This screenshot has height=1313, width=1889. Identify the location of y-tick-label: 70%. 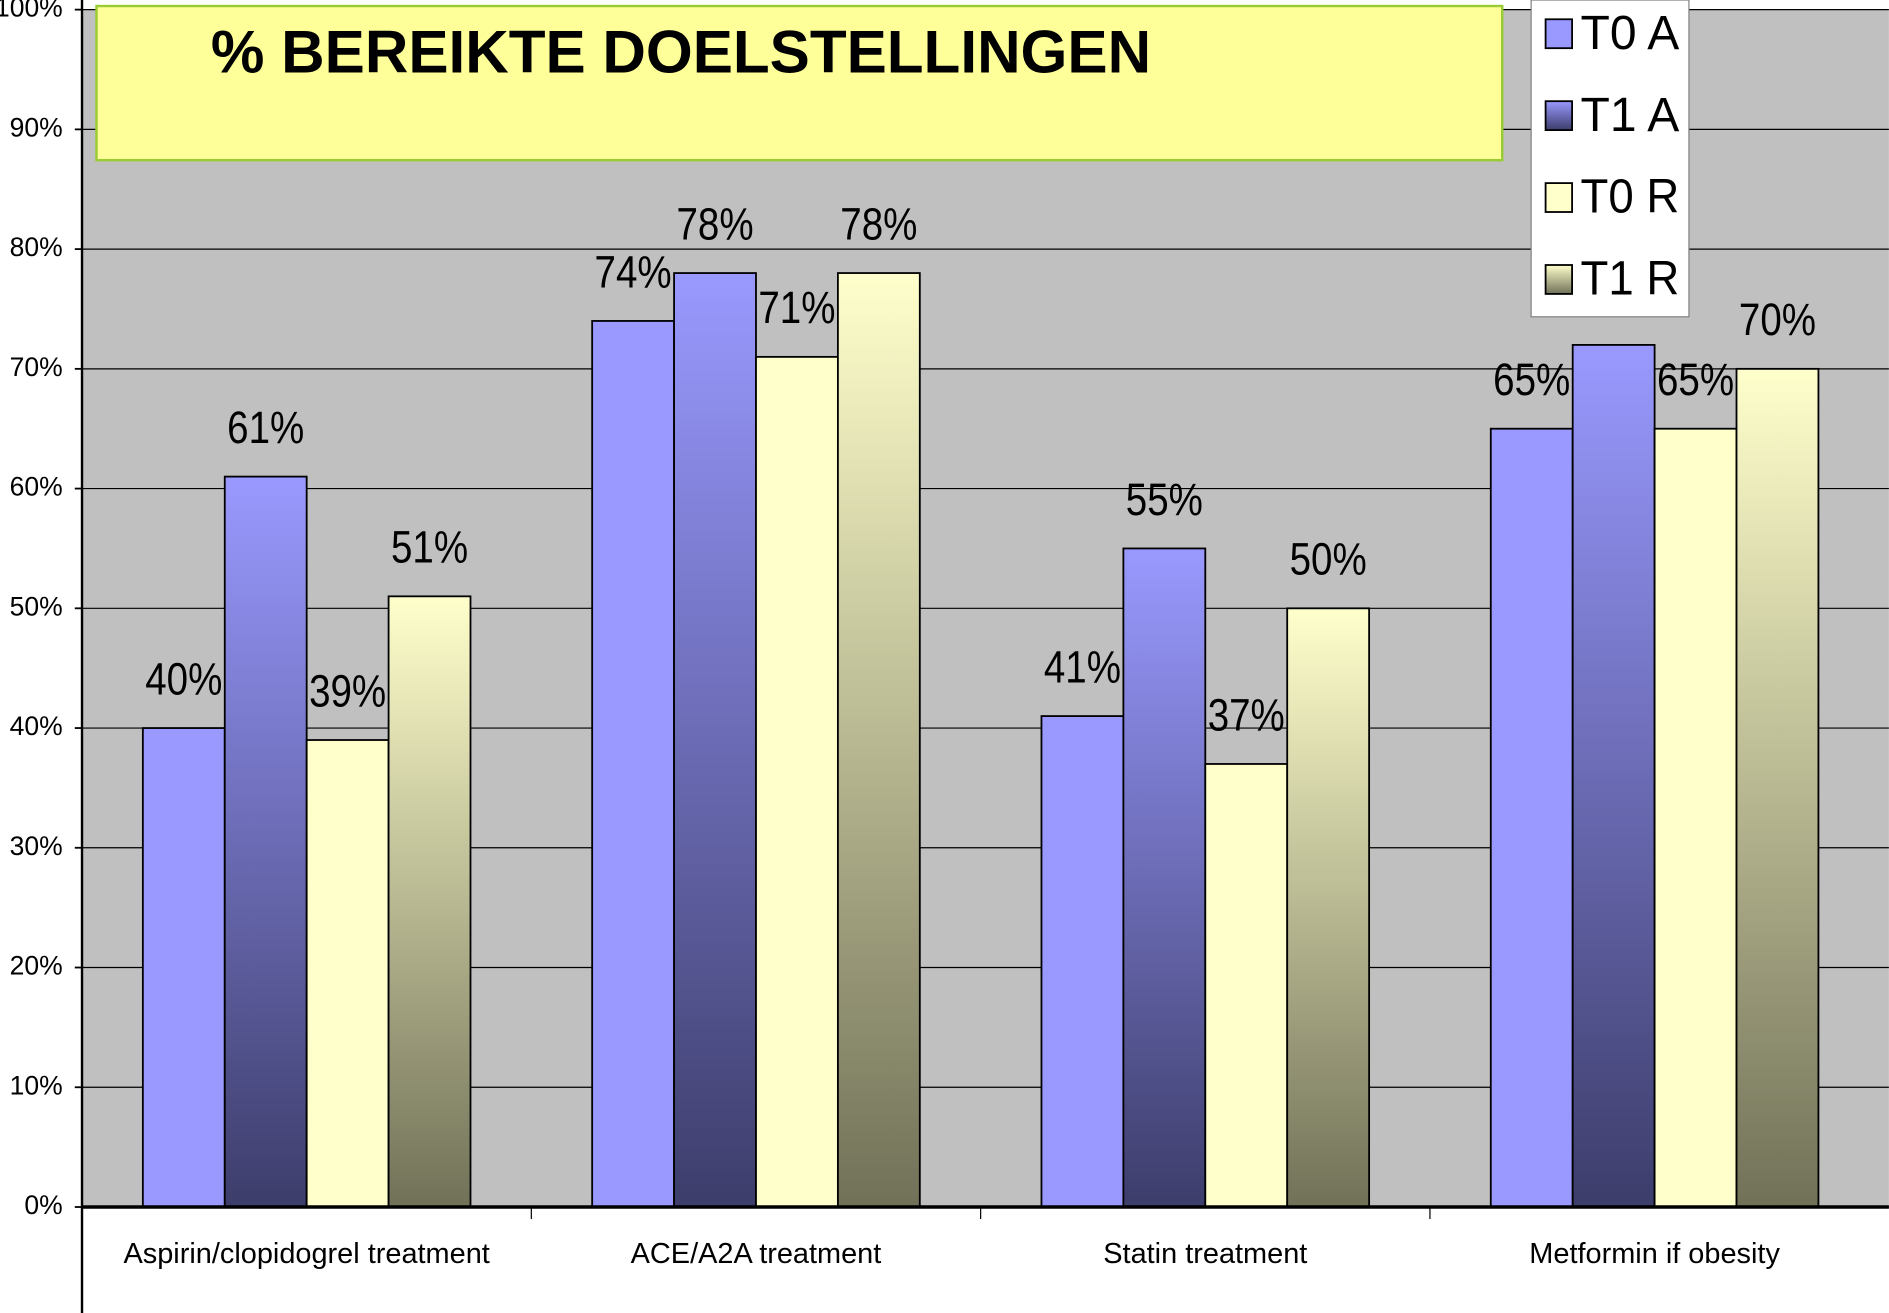
(36, 367).